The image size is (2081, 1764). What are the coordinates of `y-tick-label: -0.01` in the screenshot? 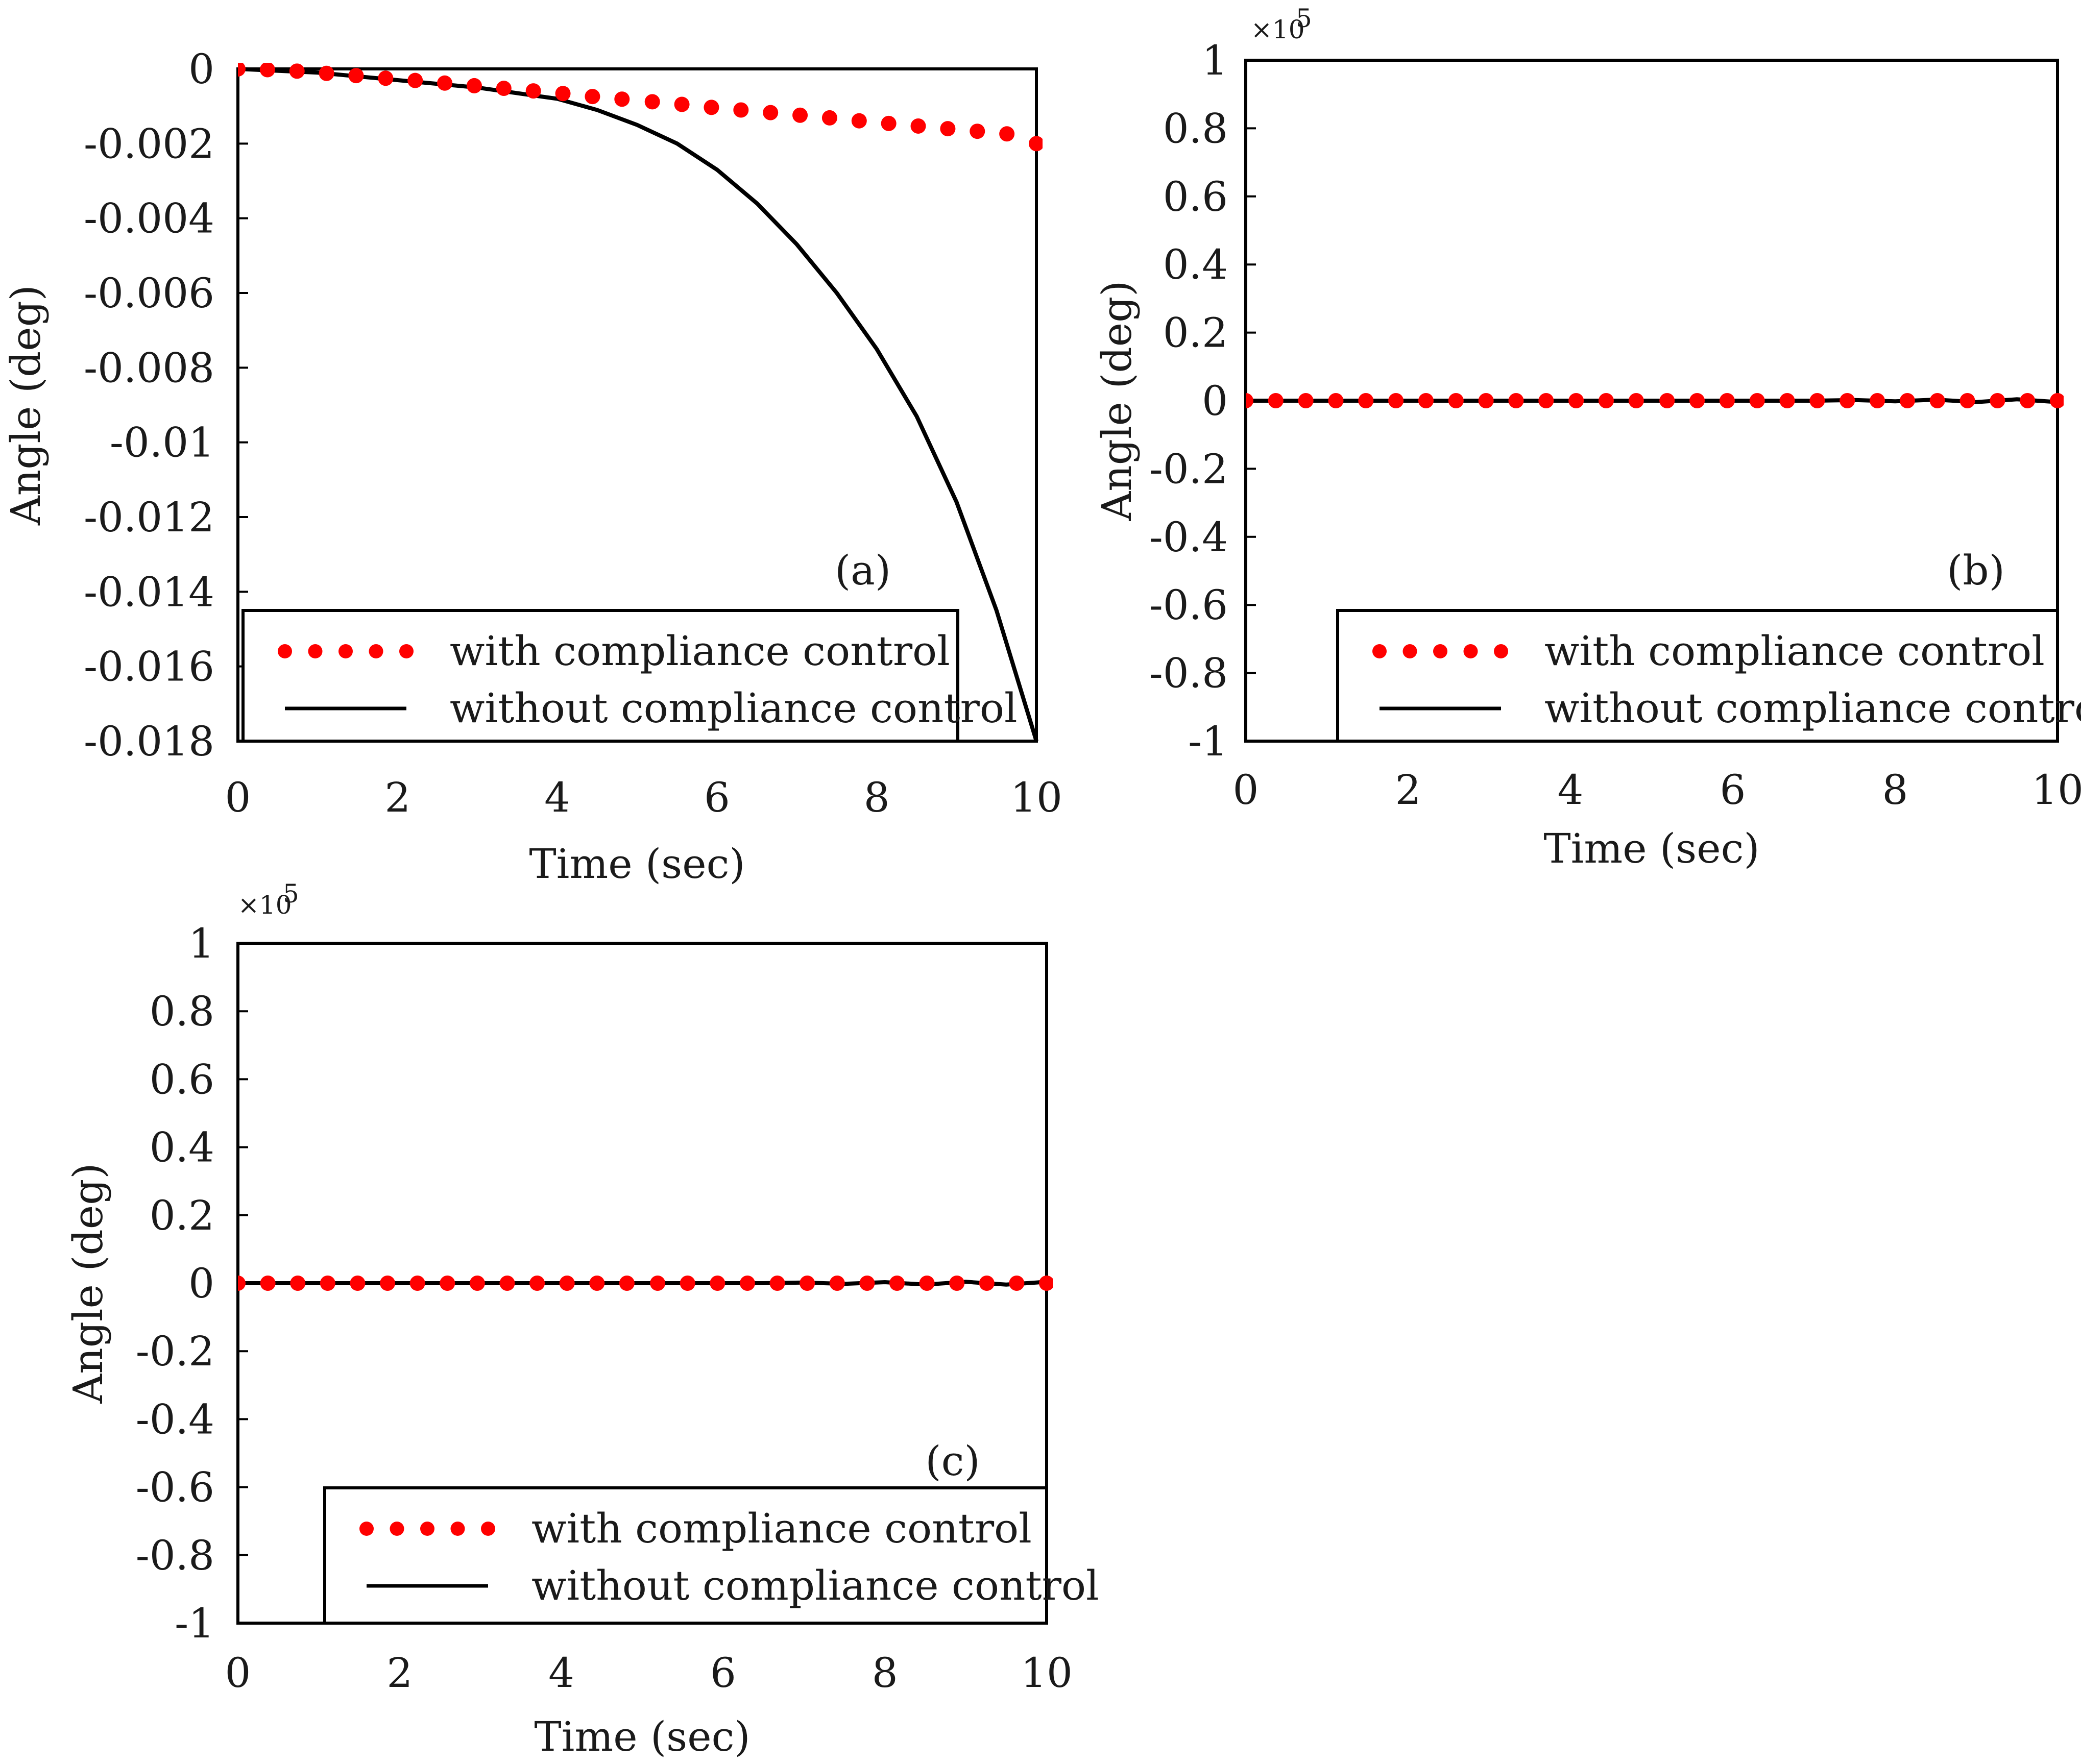 It's located at (162, 443).